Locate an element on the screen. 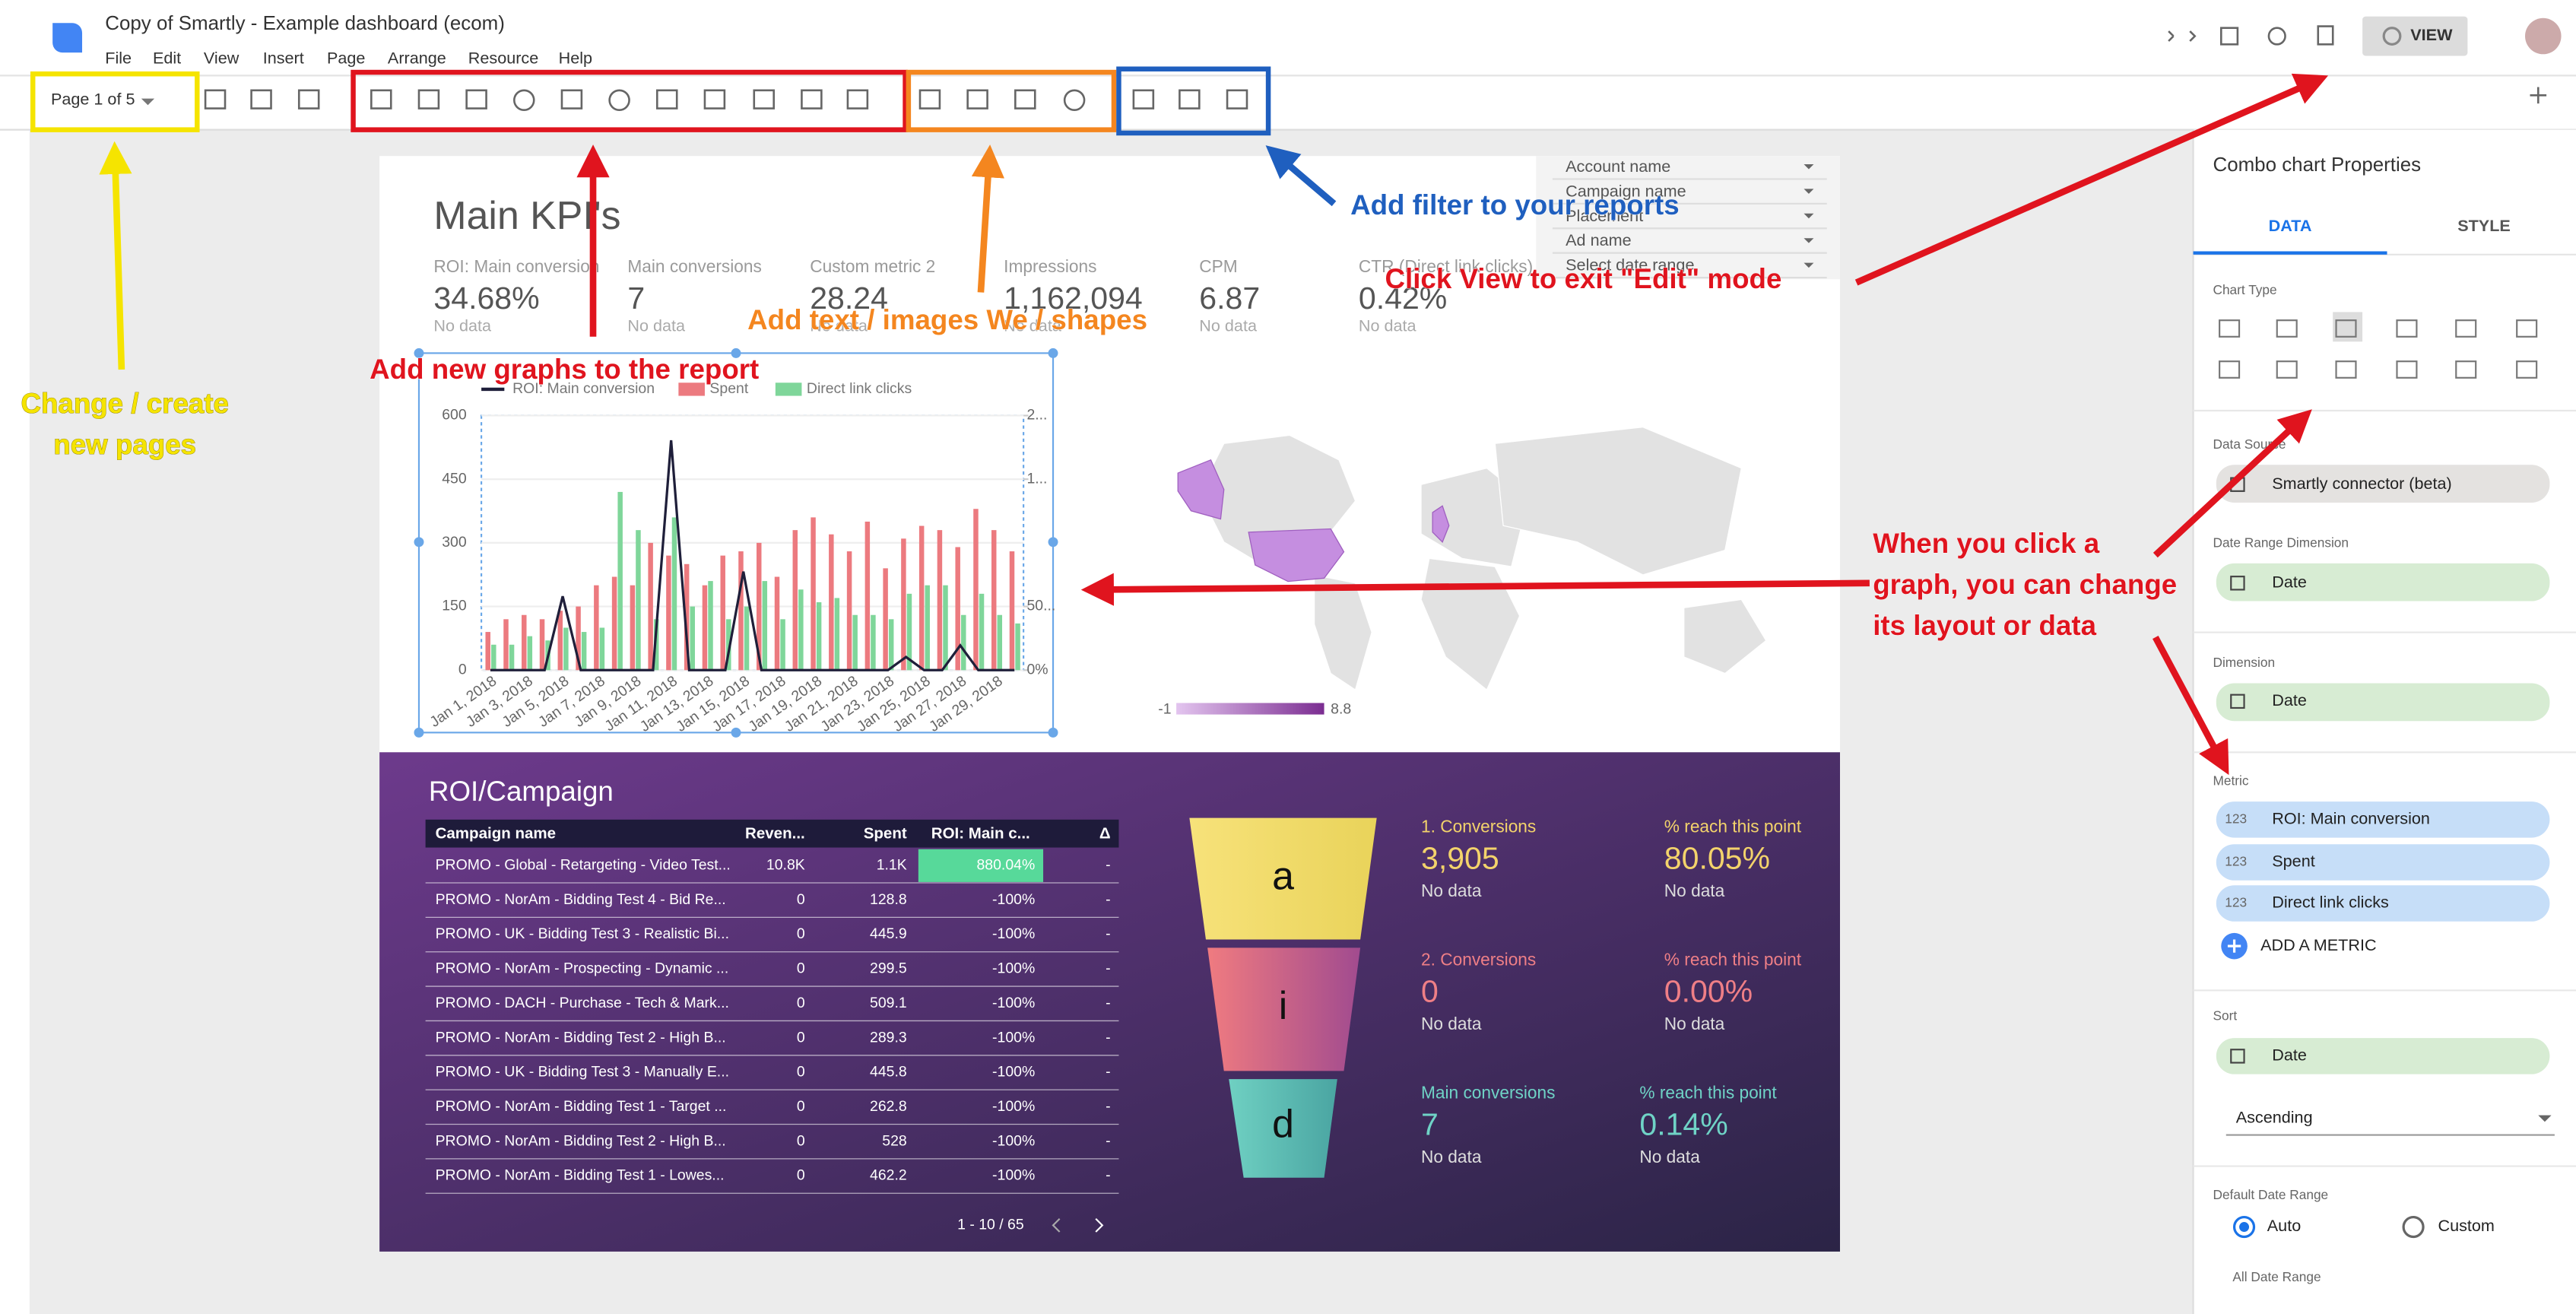  page-selector: Page 1 of 5 is located at coordinates (93, 98).